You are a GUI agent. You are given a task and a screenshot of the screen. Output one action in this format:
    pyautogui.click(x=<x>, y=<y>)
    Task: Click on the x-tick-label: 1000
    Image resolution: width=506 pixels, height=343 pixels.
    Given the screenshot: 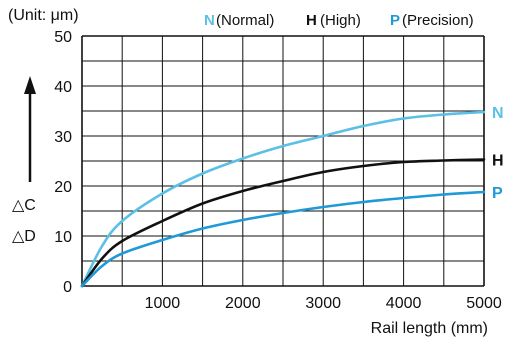 What is the action you would take?
    pyautogui.click(x=163, y=303)
    